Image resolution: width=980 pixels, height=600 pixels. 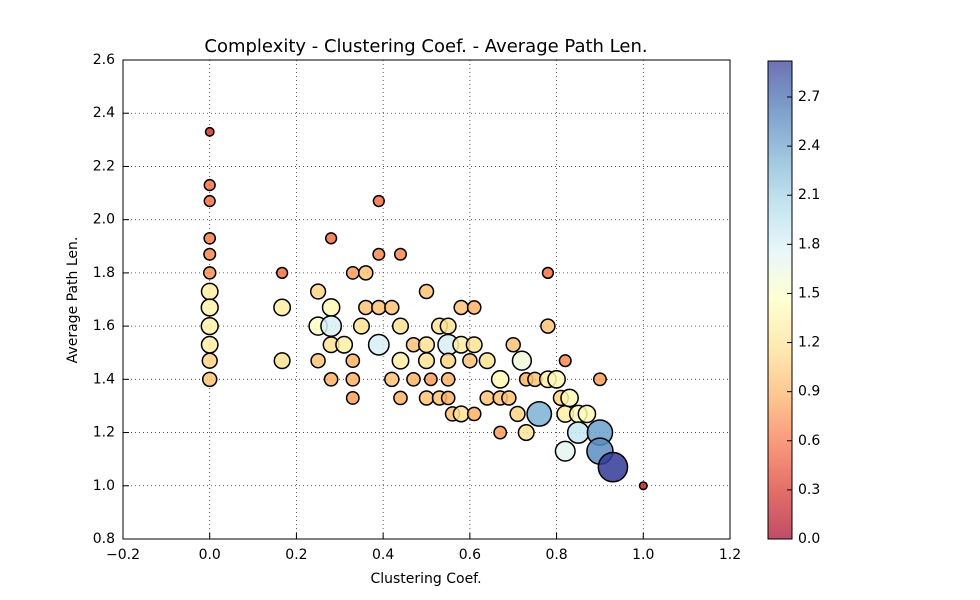 I want to click on y-axis-label: Average Path Len., so click(x=73, y=300).